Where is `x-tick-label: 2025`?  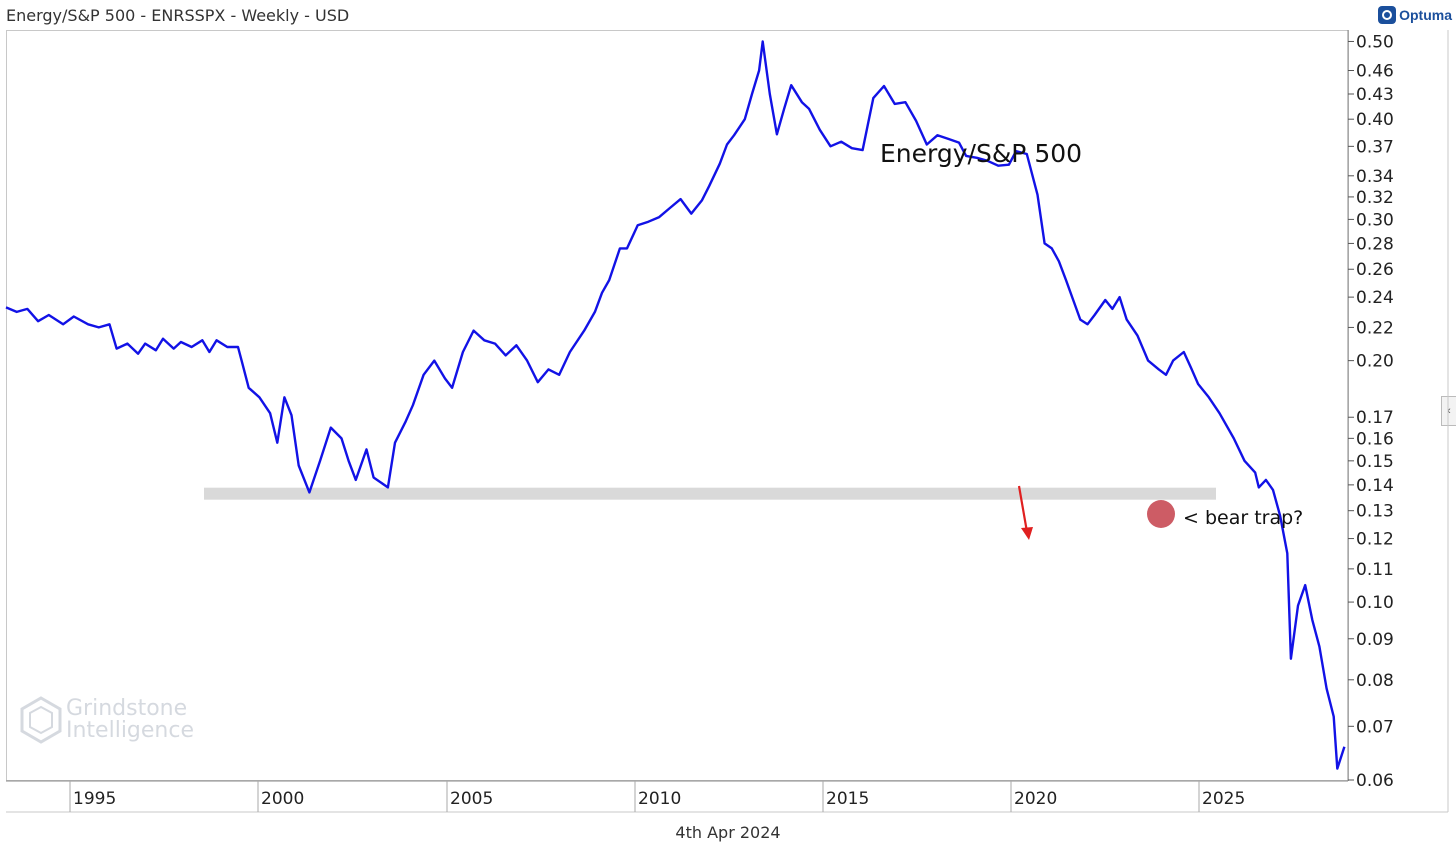
x-tick-label: 2025 is located at coordinates (1223, 799).